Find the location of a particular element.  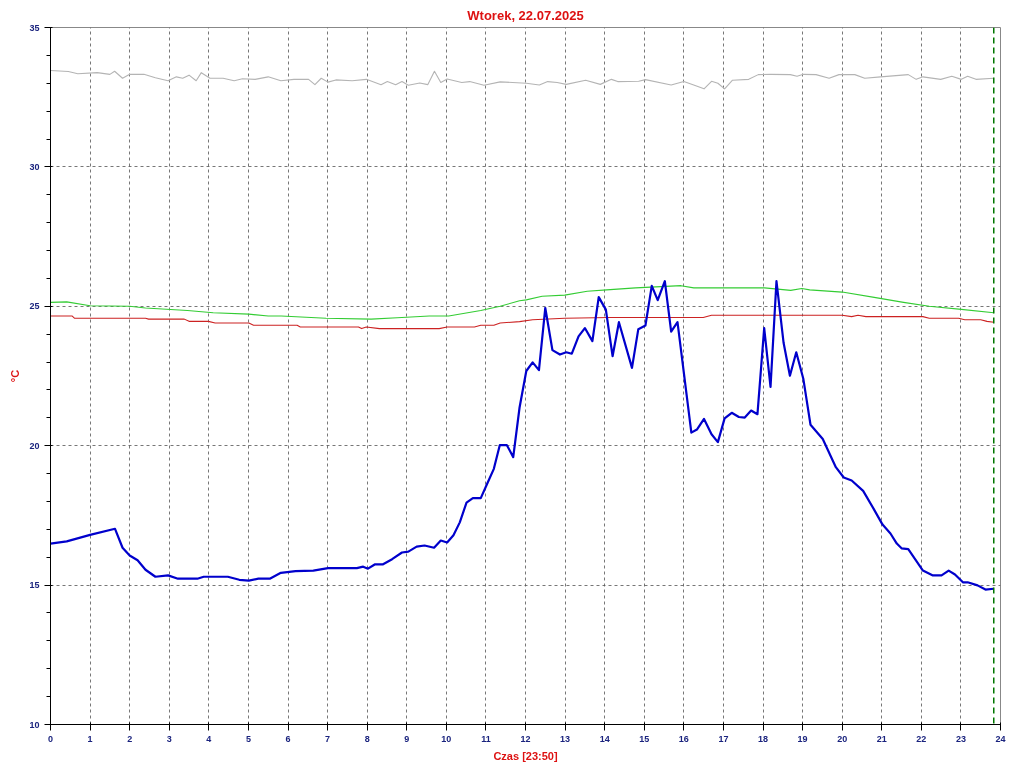

y-tick-label: 20 is located at coordinates (34, 445).